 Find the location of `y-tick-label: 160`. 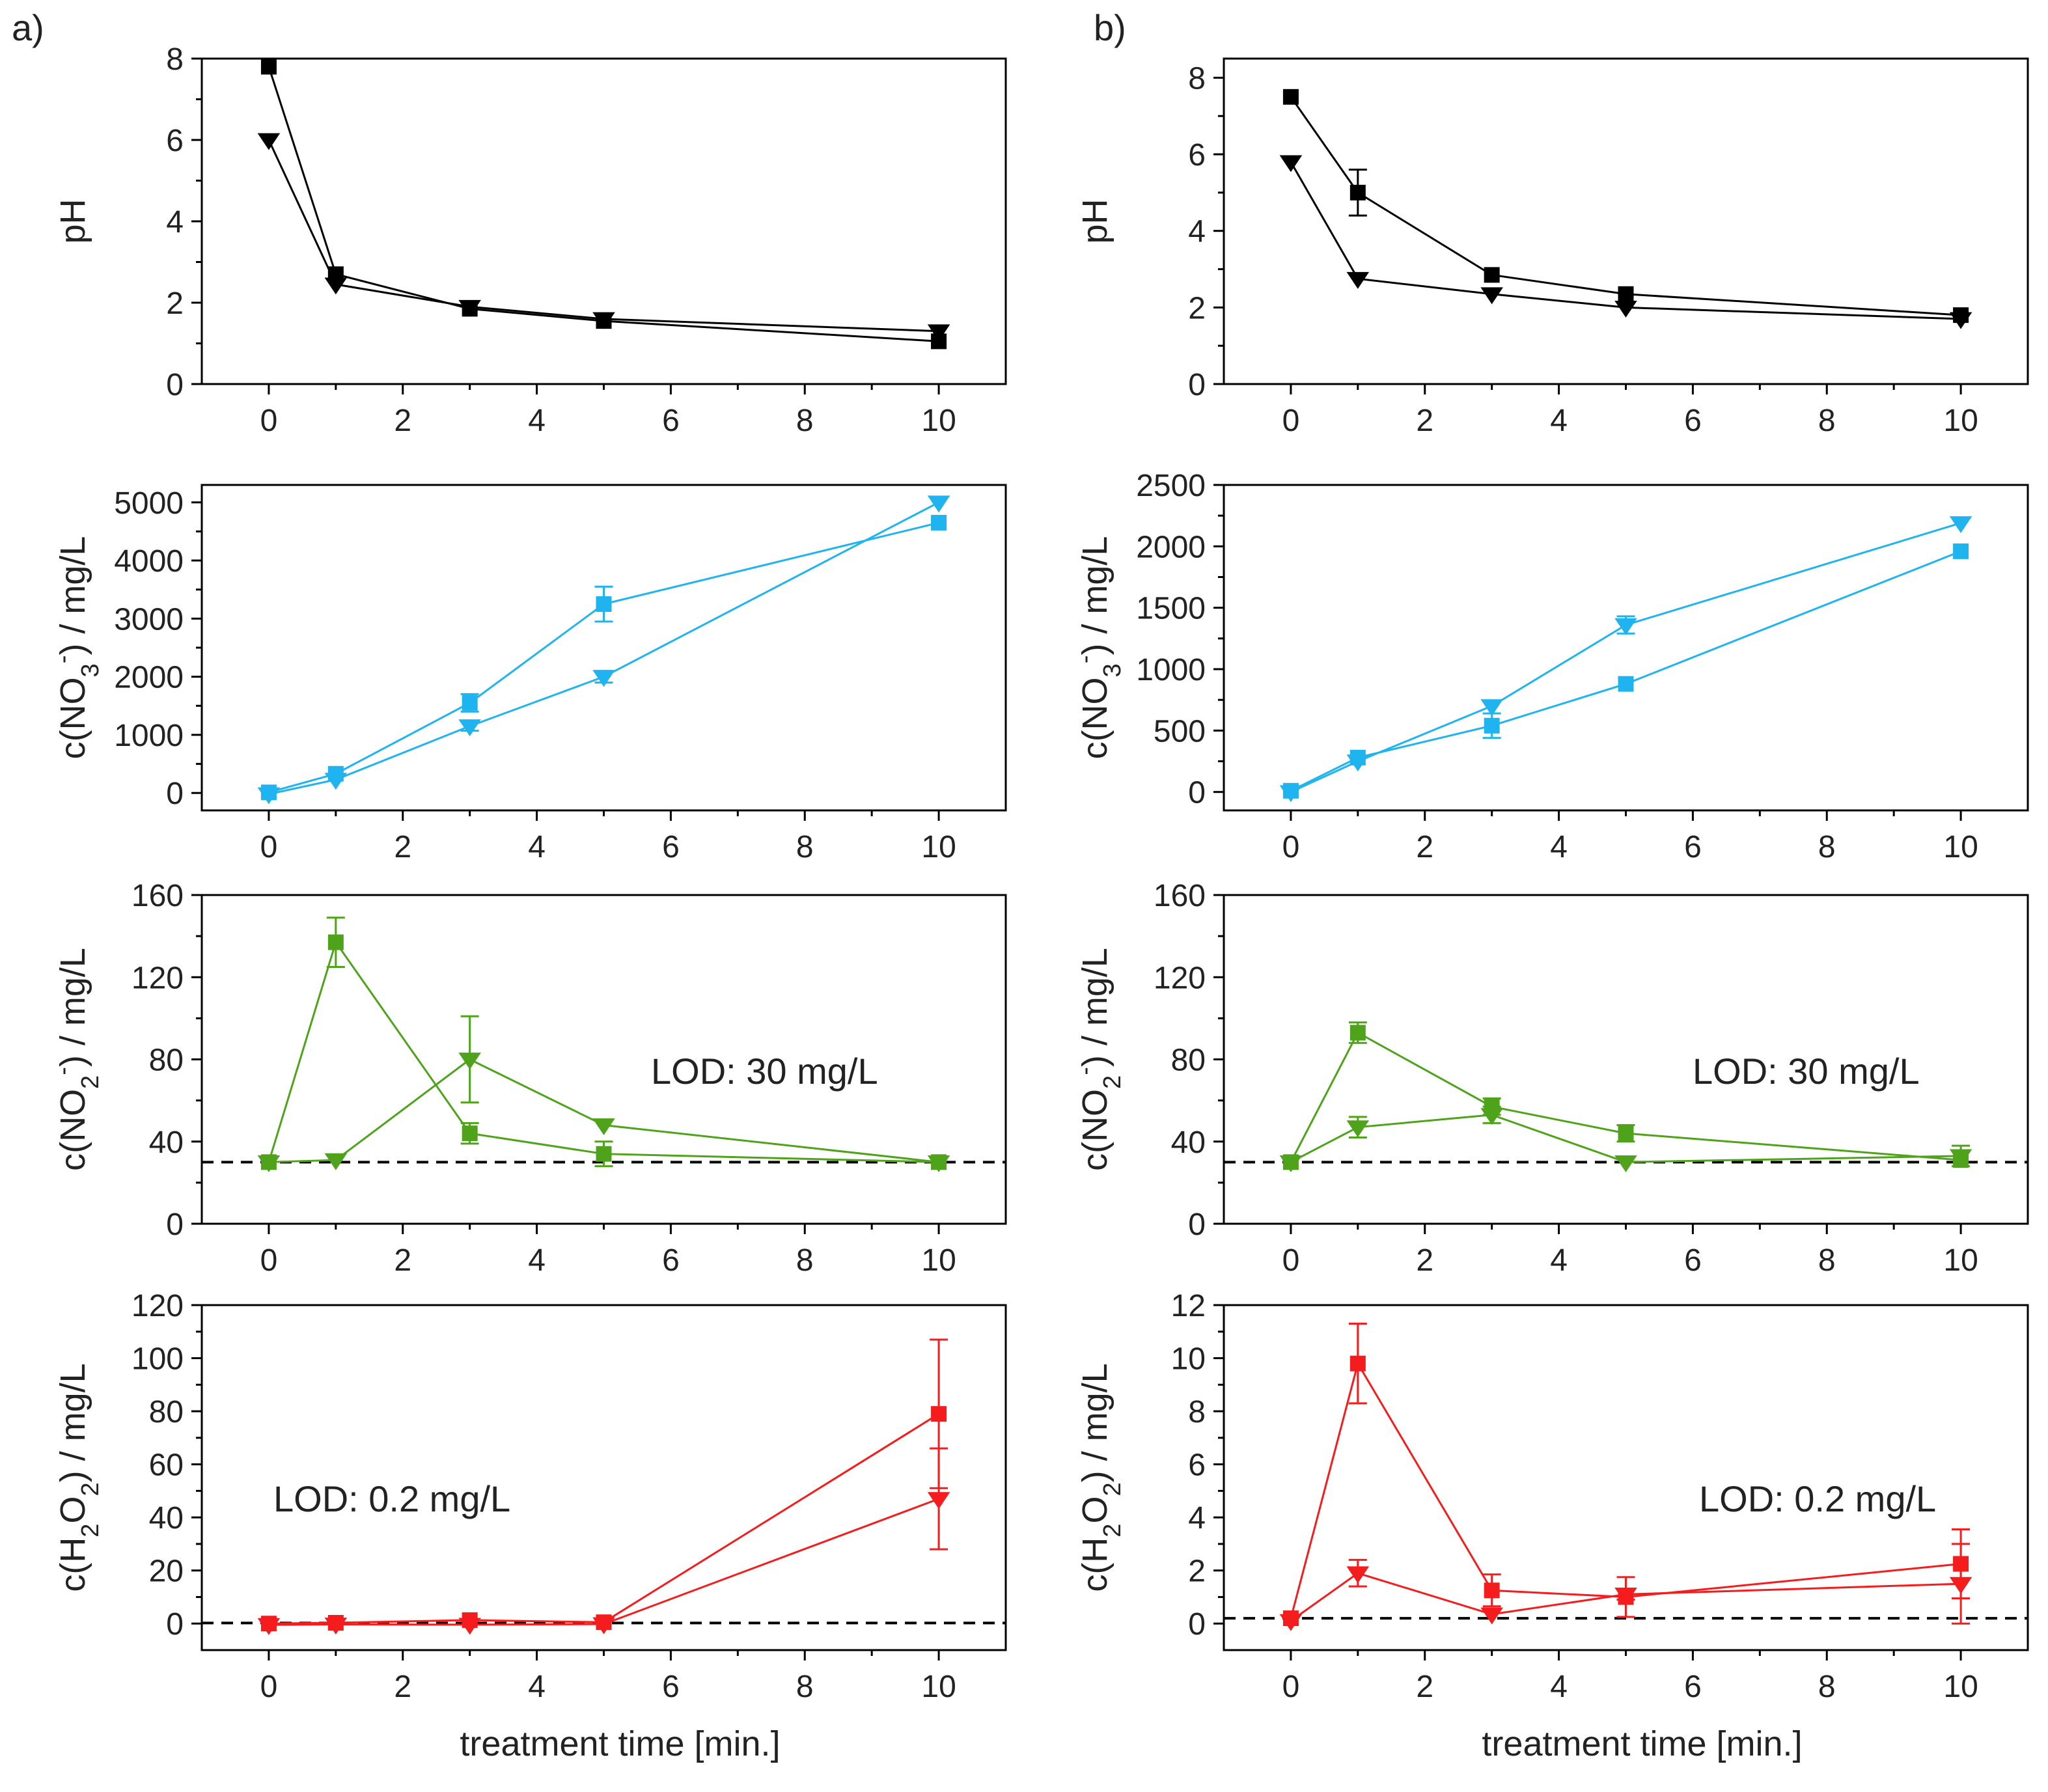

y-tick-label: 160 is located at coordinates (1180, 896).